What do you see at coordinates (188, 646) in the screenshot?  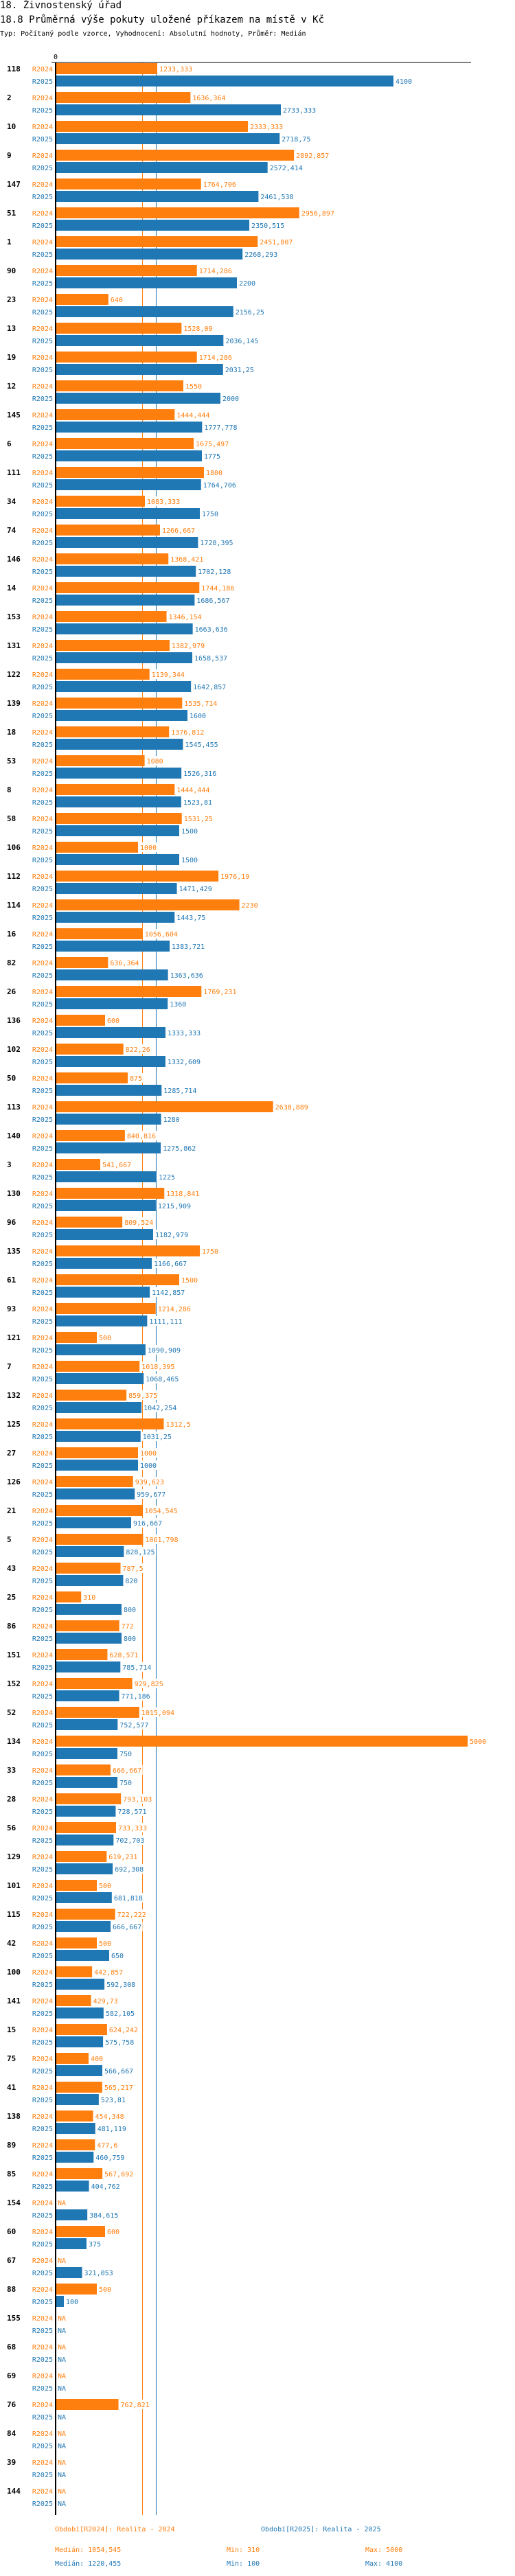 I see `data-label: 1382,979` at bounding box center [188, 646].